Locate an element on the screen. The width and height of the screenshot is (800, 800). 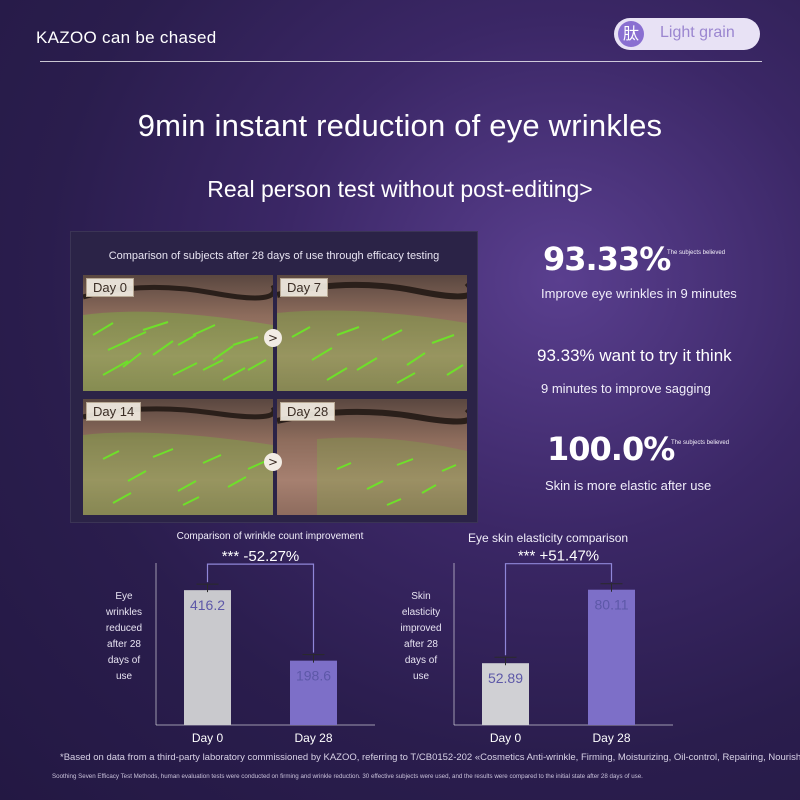
stat-wrinkle-percent: 93.33% is located at coordinates (607, 259).